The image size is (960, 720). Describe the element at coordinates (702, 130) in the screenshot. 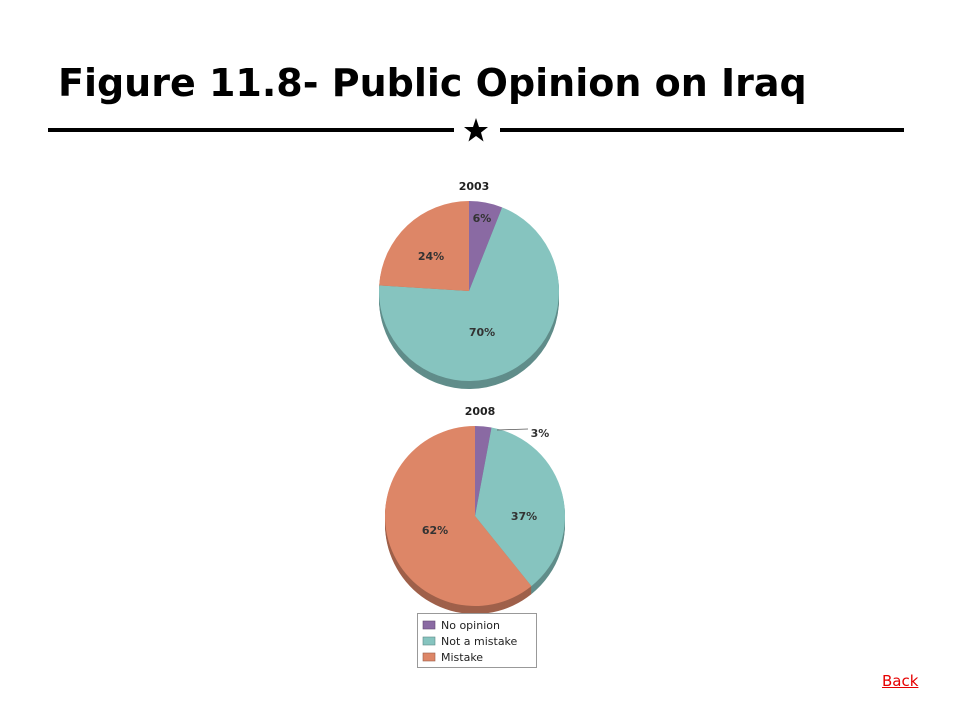

I see `title-divider-right` at that location.